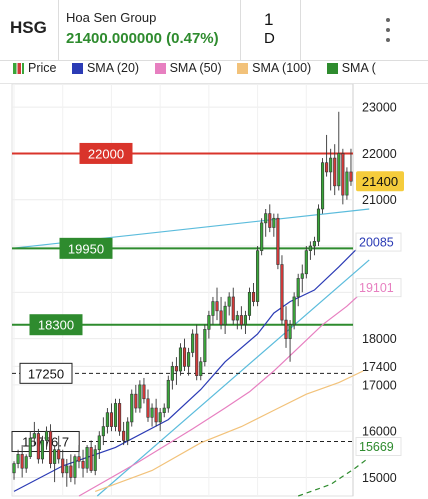 Image resolution: width=428 pixels, height=499 pixels. What do you see at coordinates (269, 19) in the screenshot?
I see `timeframe-value: 1` at bounding box center [269, 19].